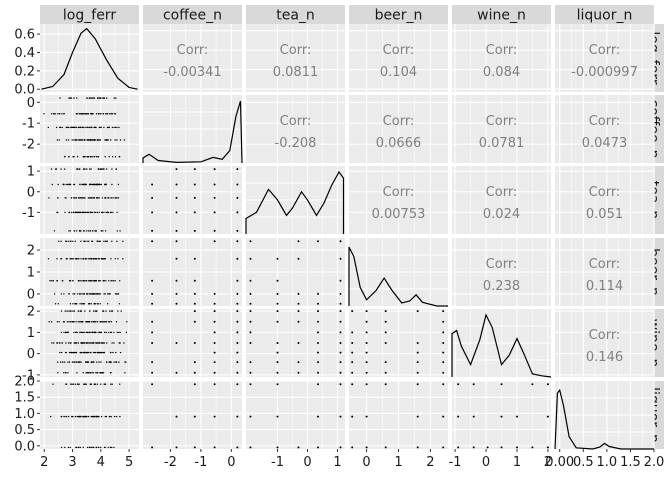  I want to click on panel-tea_n-tea_n, so click(295, 200).